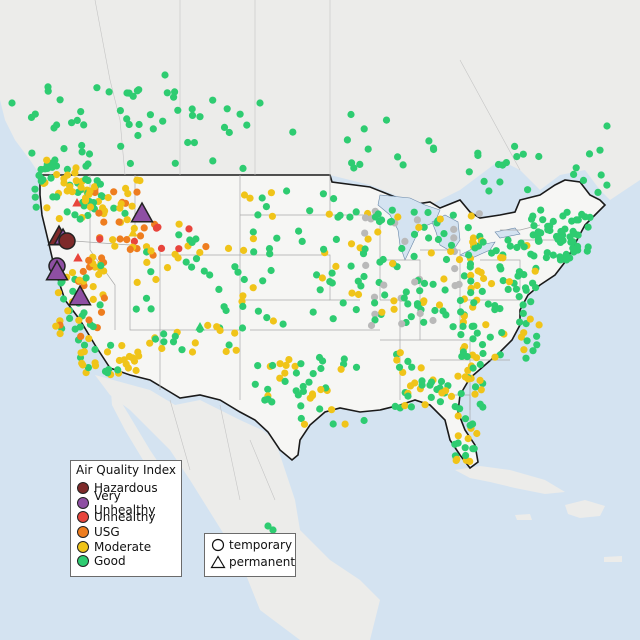 The width and height of the screenshot is (640, 640). I want to click on usg-swatch, so click(83, 532).